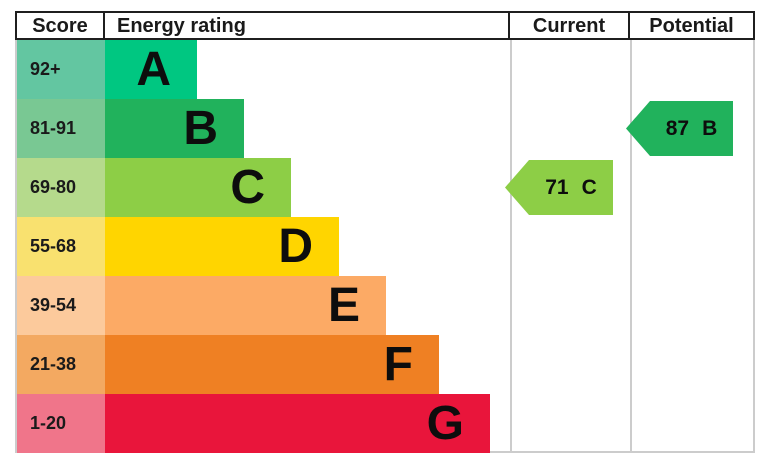 The width and height of the screenshot is (763, 471). I want to click on band-letter-d: D, so click(295, 246).